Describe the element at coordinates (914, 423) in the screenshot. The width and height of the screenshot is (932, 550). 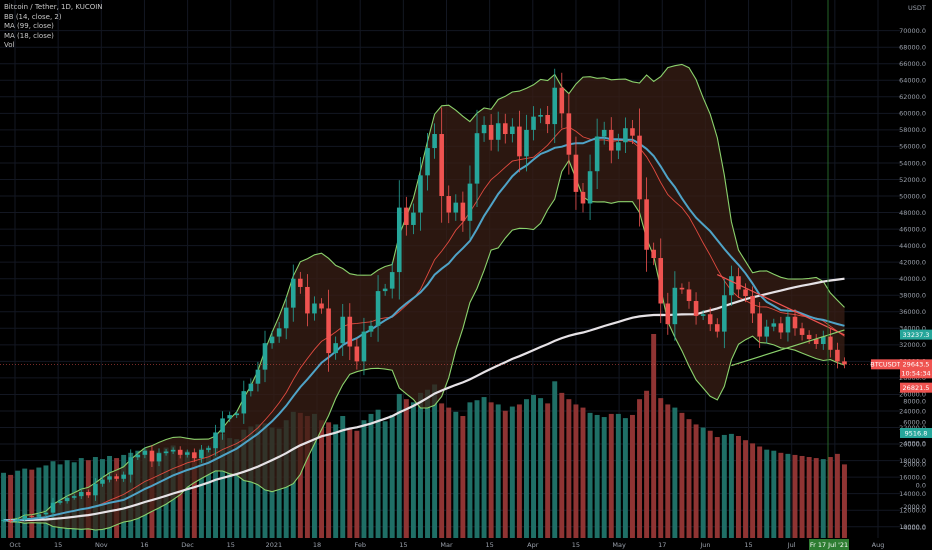
I see `volume-tick-label: 6000.0` at that location.